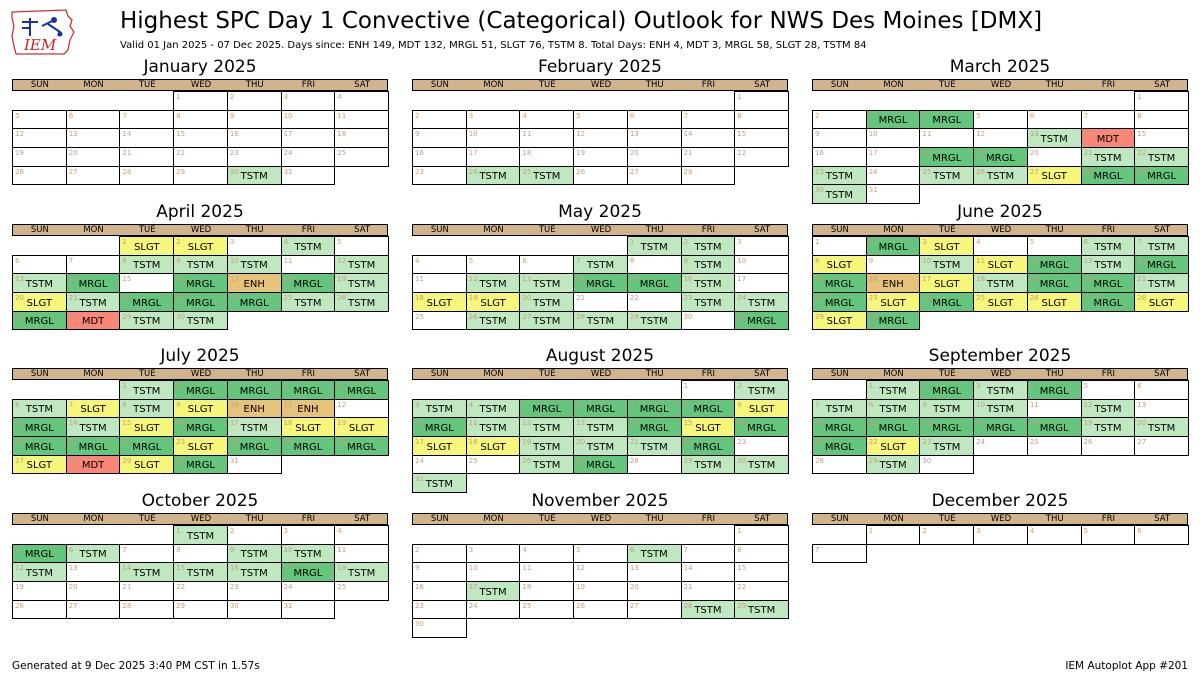  I want to click on day-cell: 14 TSTM, so click(147, 572).